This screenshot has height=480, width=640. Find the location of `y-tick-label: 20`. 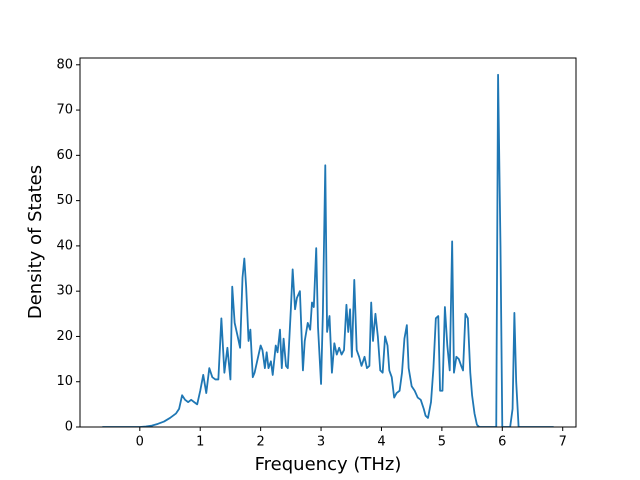

y-tick-label: 20 is located at coordinates (64, 336).